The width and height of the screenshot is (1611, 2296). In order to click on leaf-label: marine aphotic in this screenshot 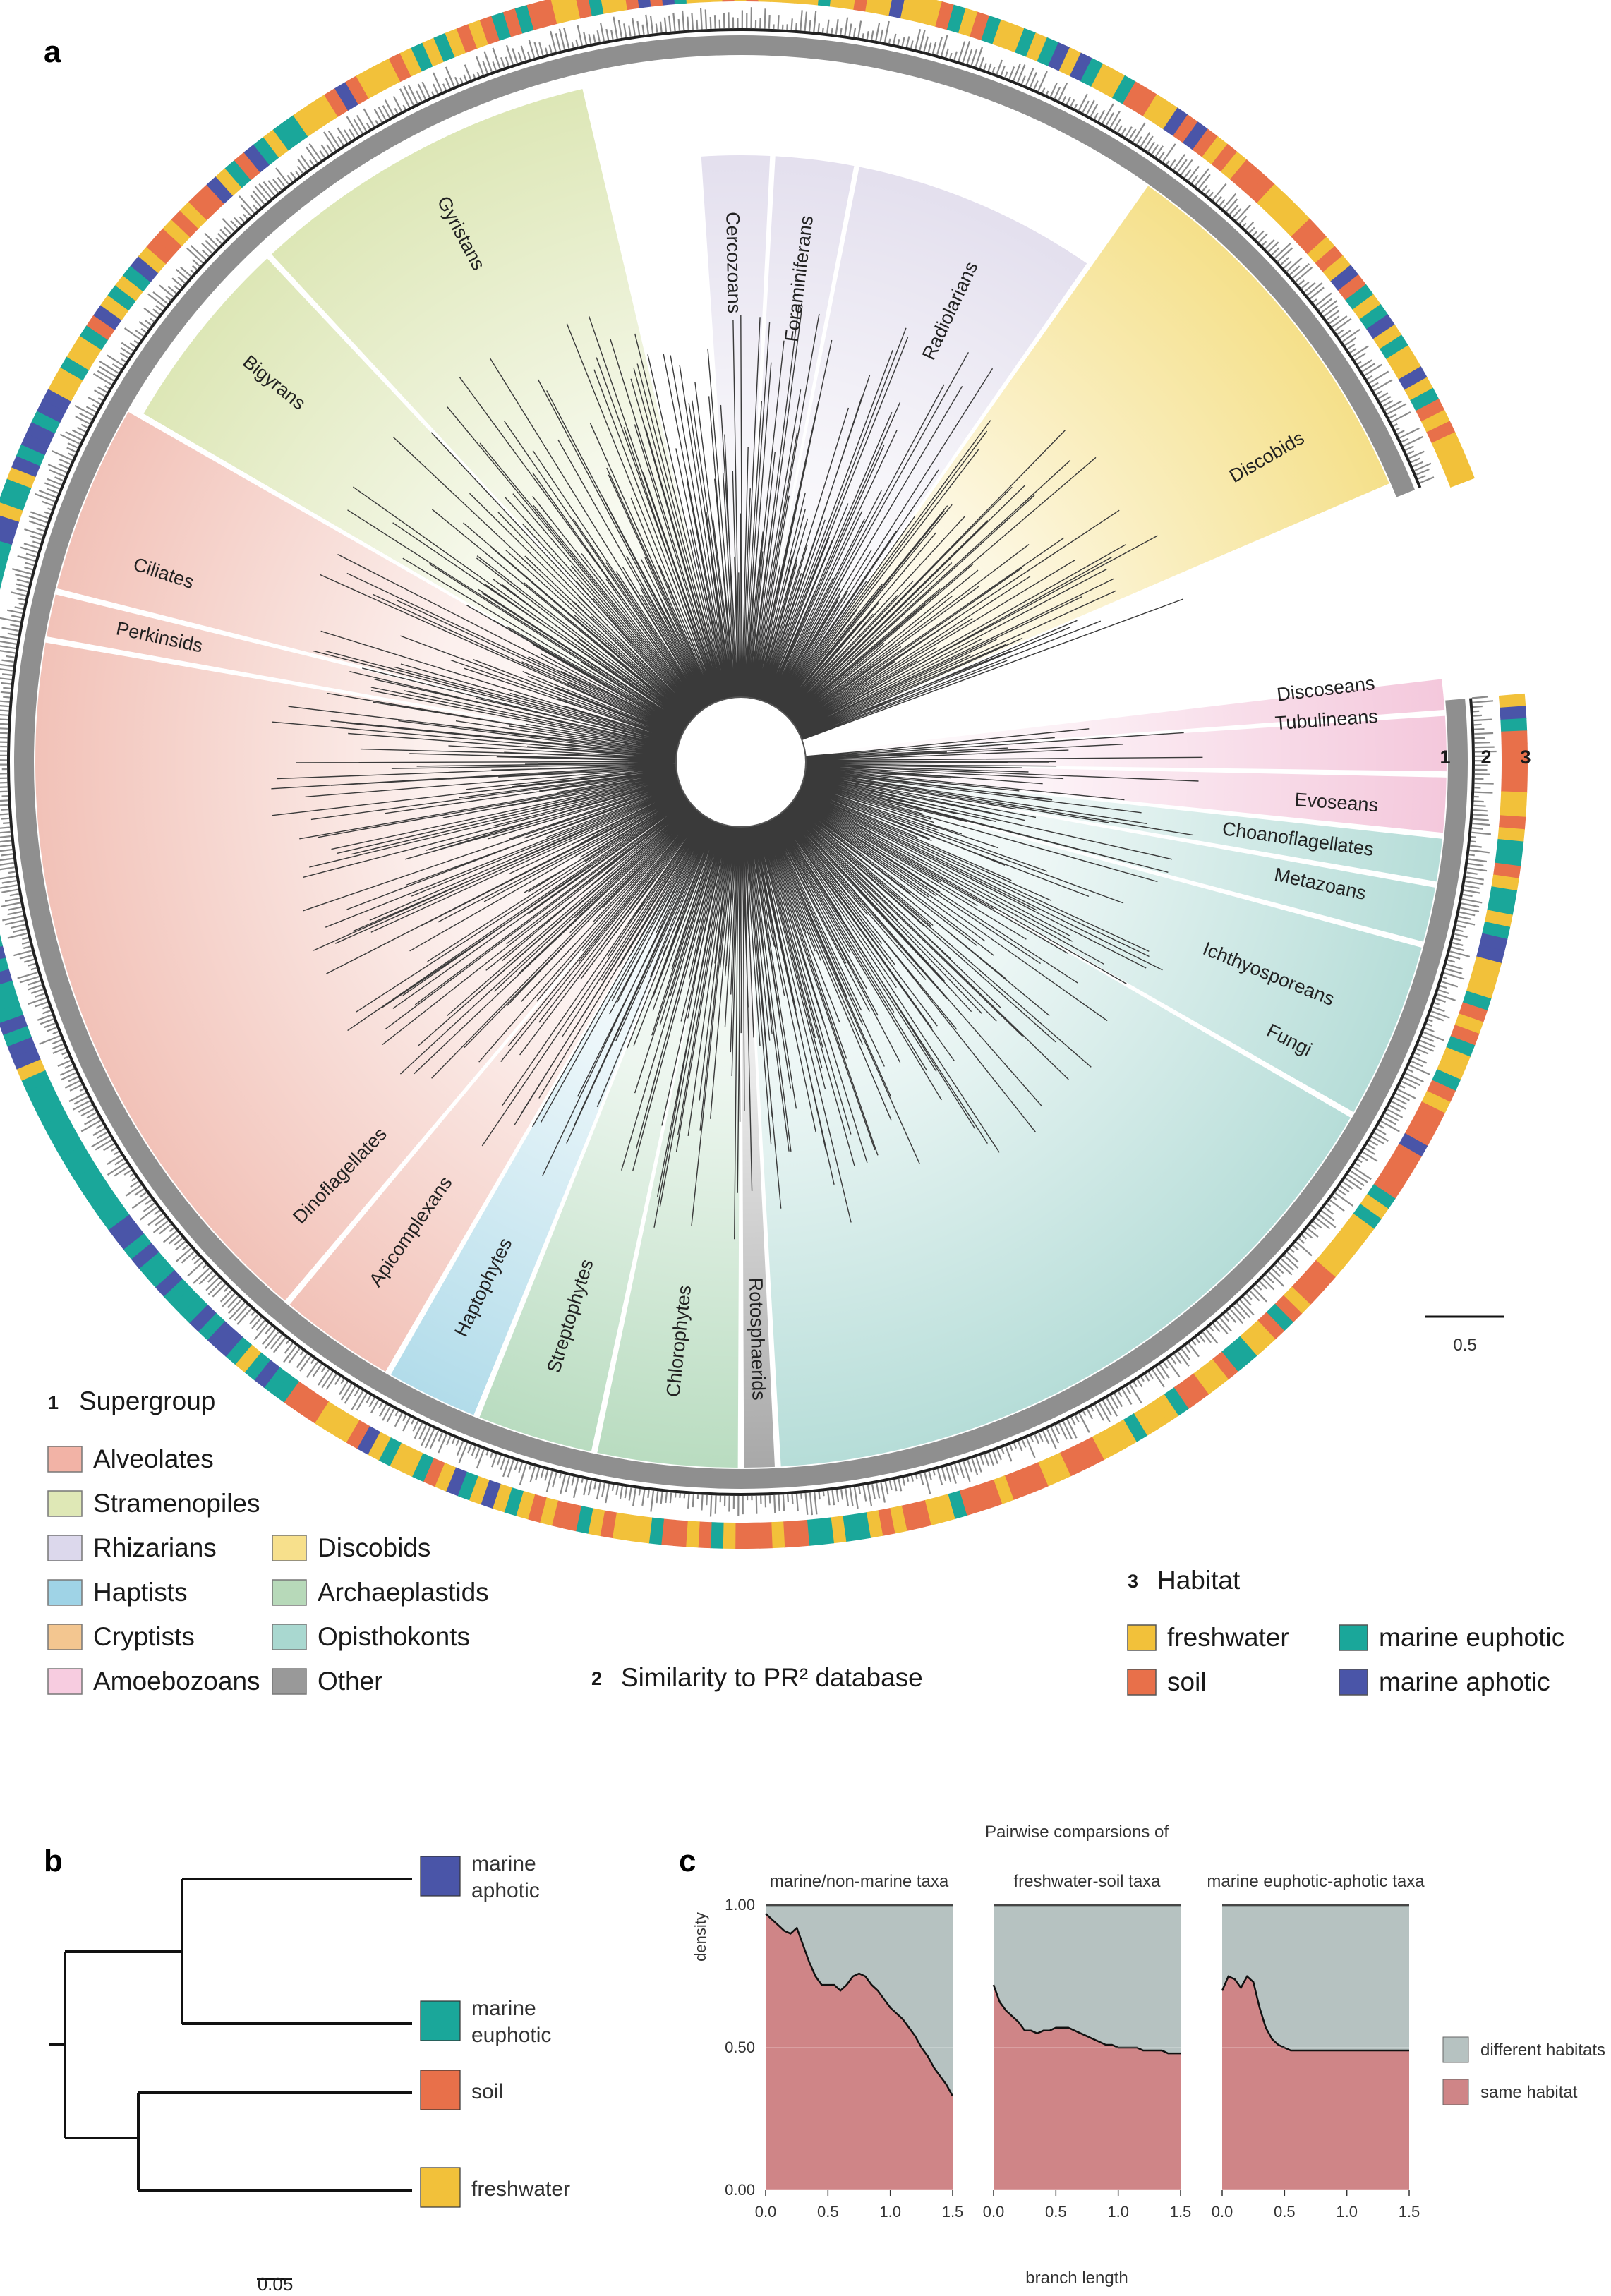, I will do `click(505, 1877)`.